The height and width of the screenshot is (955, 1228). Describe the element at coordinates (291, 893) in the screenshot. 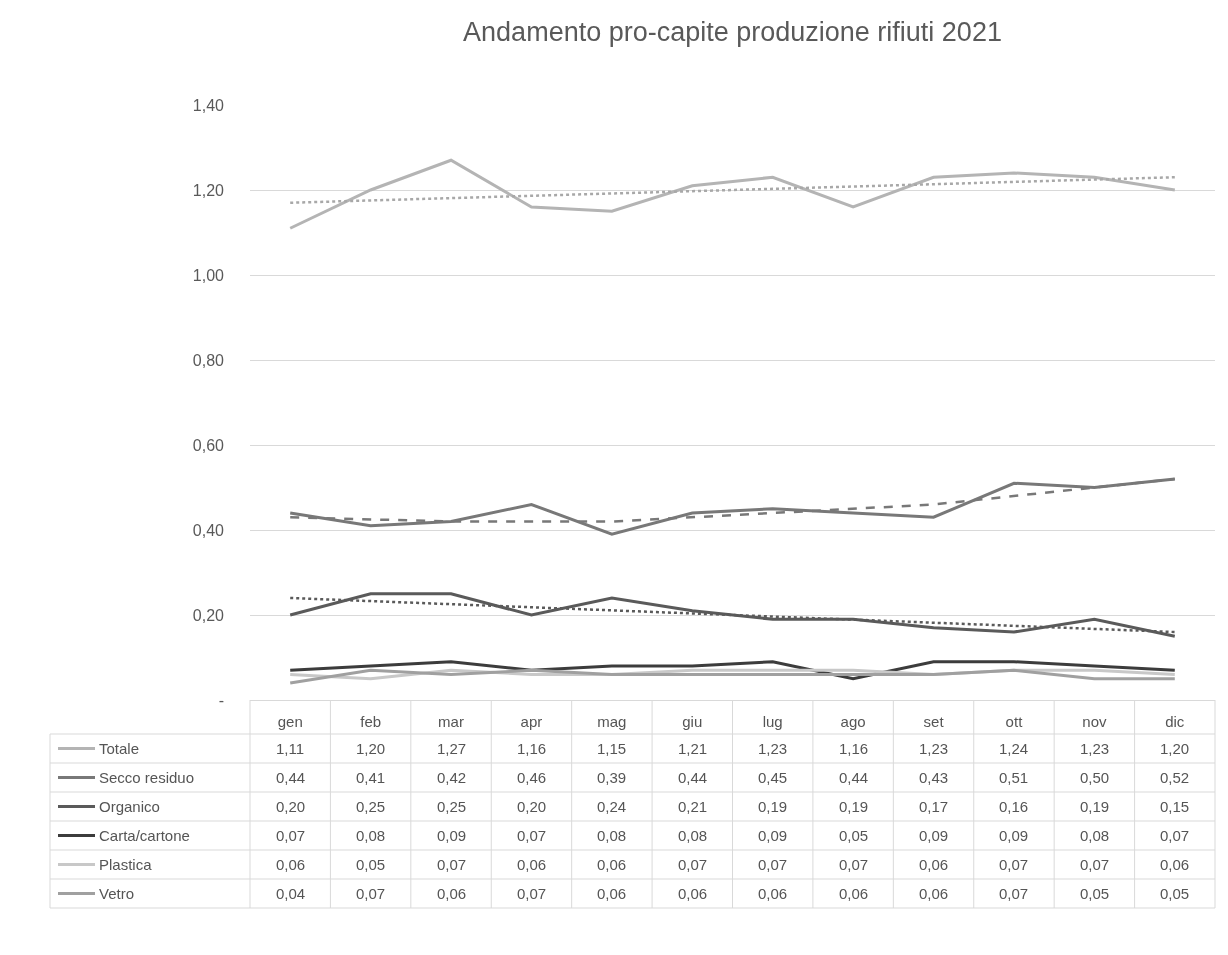

I see `data-label: 0,04` at that location.